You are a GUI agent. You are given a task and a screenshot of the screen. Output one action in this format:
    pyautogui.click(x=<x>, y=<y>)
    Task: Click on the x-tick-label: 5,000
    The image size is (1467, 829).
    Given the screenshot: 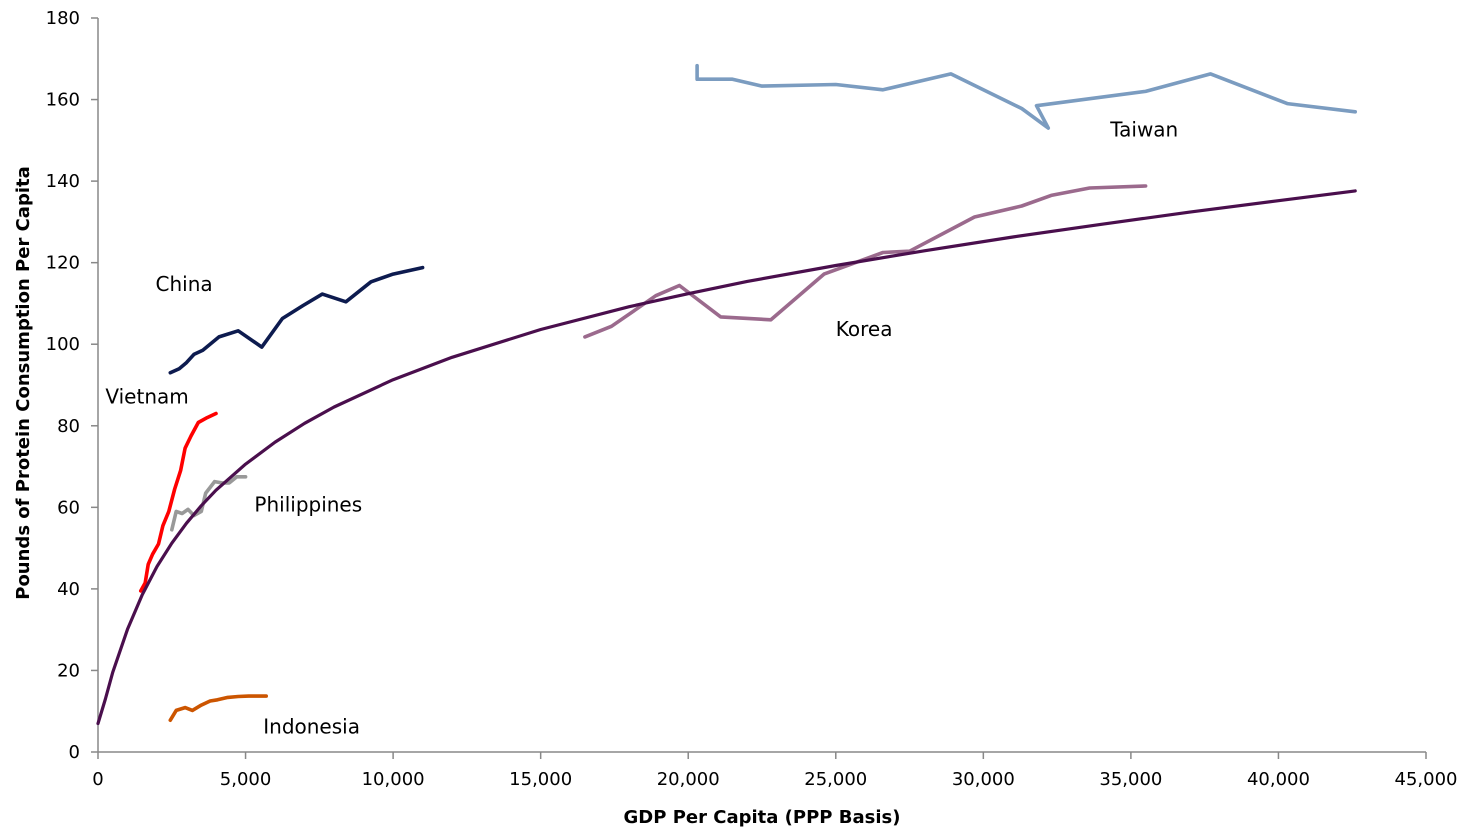 What is the action you would take?
    pyautogui.click(x=246, y=779)
    